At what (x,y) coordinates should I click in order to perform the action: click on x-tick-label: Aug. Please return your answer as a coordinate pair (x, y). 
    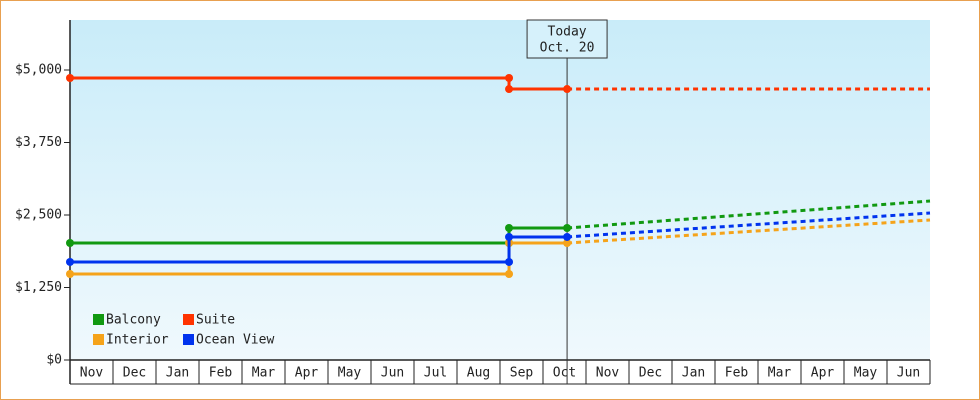
    Looking at the image, I should click on (478, 373).